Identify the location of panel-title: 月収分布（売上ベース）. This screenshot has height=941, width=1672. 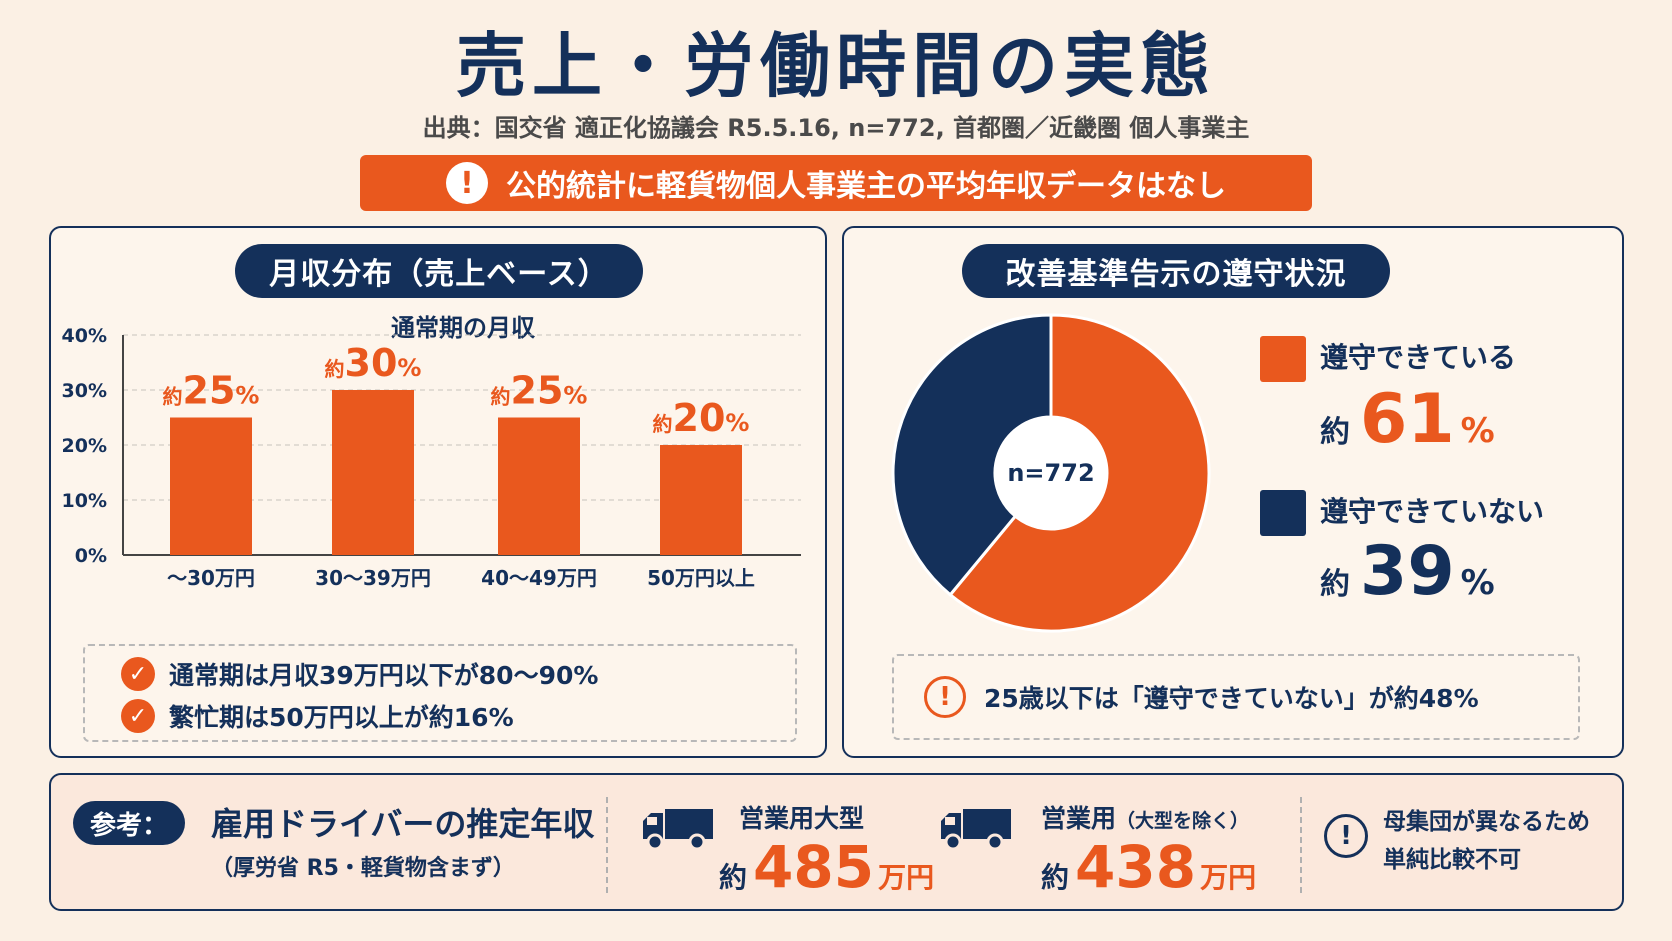
(439, 271).